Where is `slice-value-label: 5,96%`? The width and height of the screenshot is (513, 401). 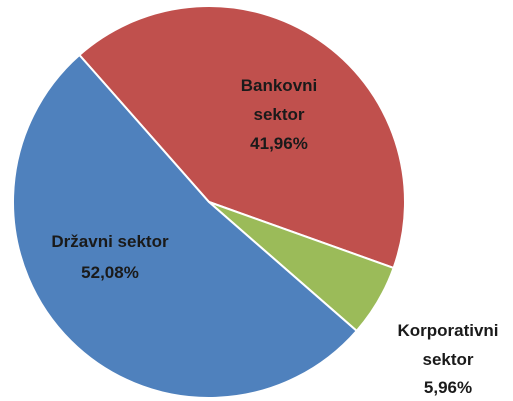 slice-value-label: 5,96% is located at coordinates (448, 387).